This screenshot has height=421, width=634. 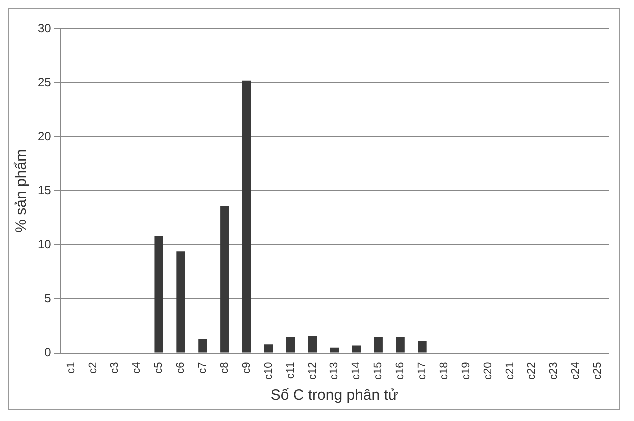 What do you see at coordinates (510, 371) in the screenshot?
I see `x-tick-label: c21` at bounding box center [510, 371].